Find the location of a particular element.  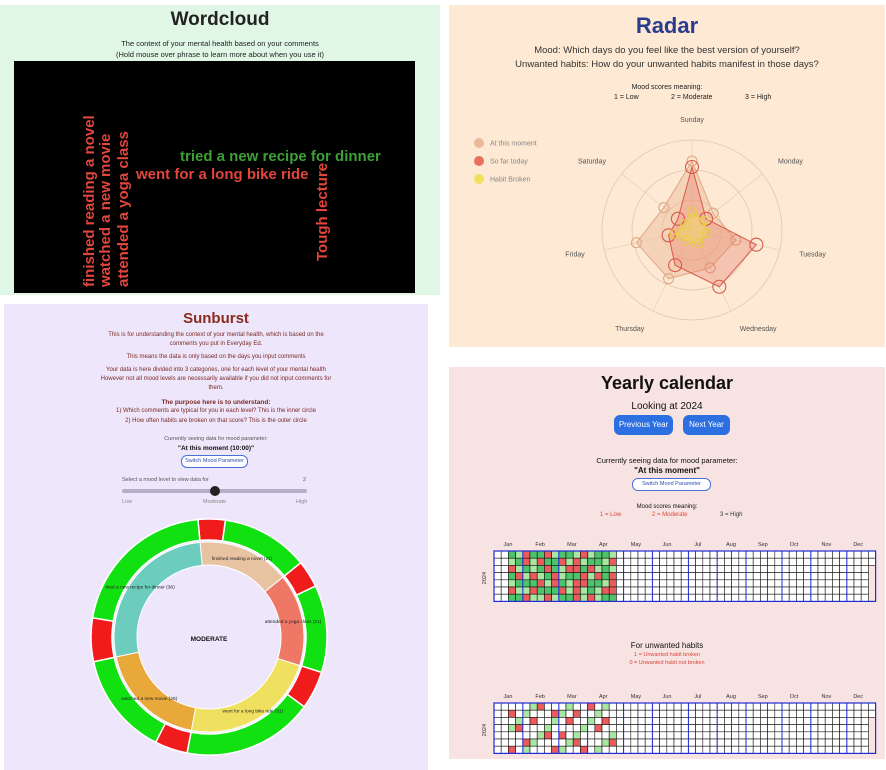

radar-point is located at coordinates (692, 212).